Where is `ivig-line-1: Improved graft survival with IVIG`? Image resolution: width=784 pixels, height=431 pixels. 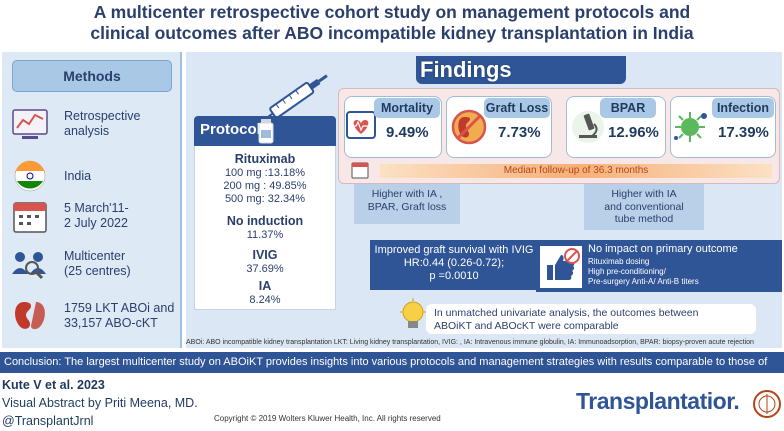 ivig-line-1: Improved graft survival with IVIG is located at coordinates (454, 250).